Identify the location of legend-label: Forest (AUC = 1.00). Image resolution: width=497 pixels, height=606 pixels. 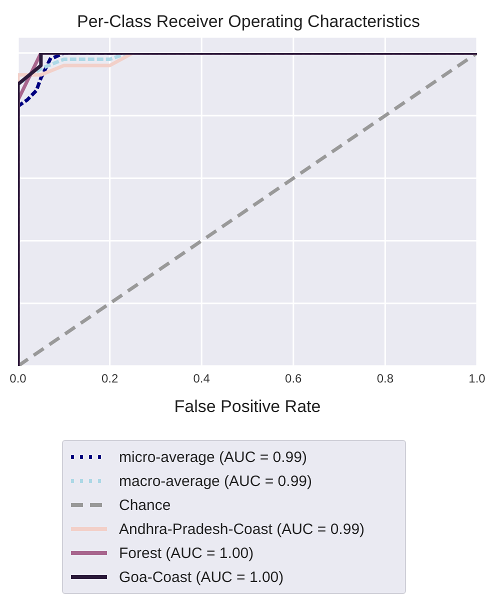
(186, 553).